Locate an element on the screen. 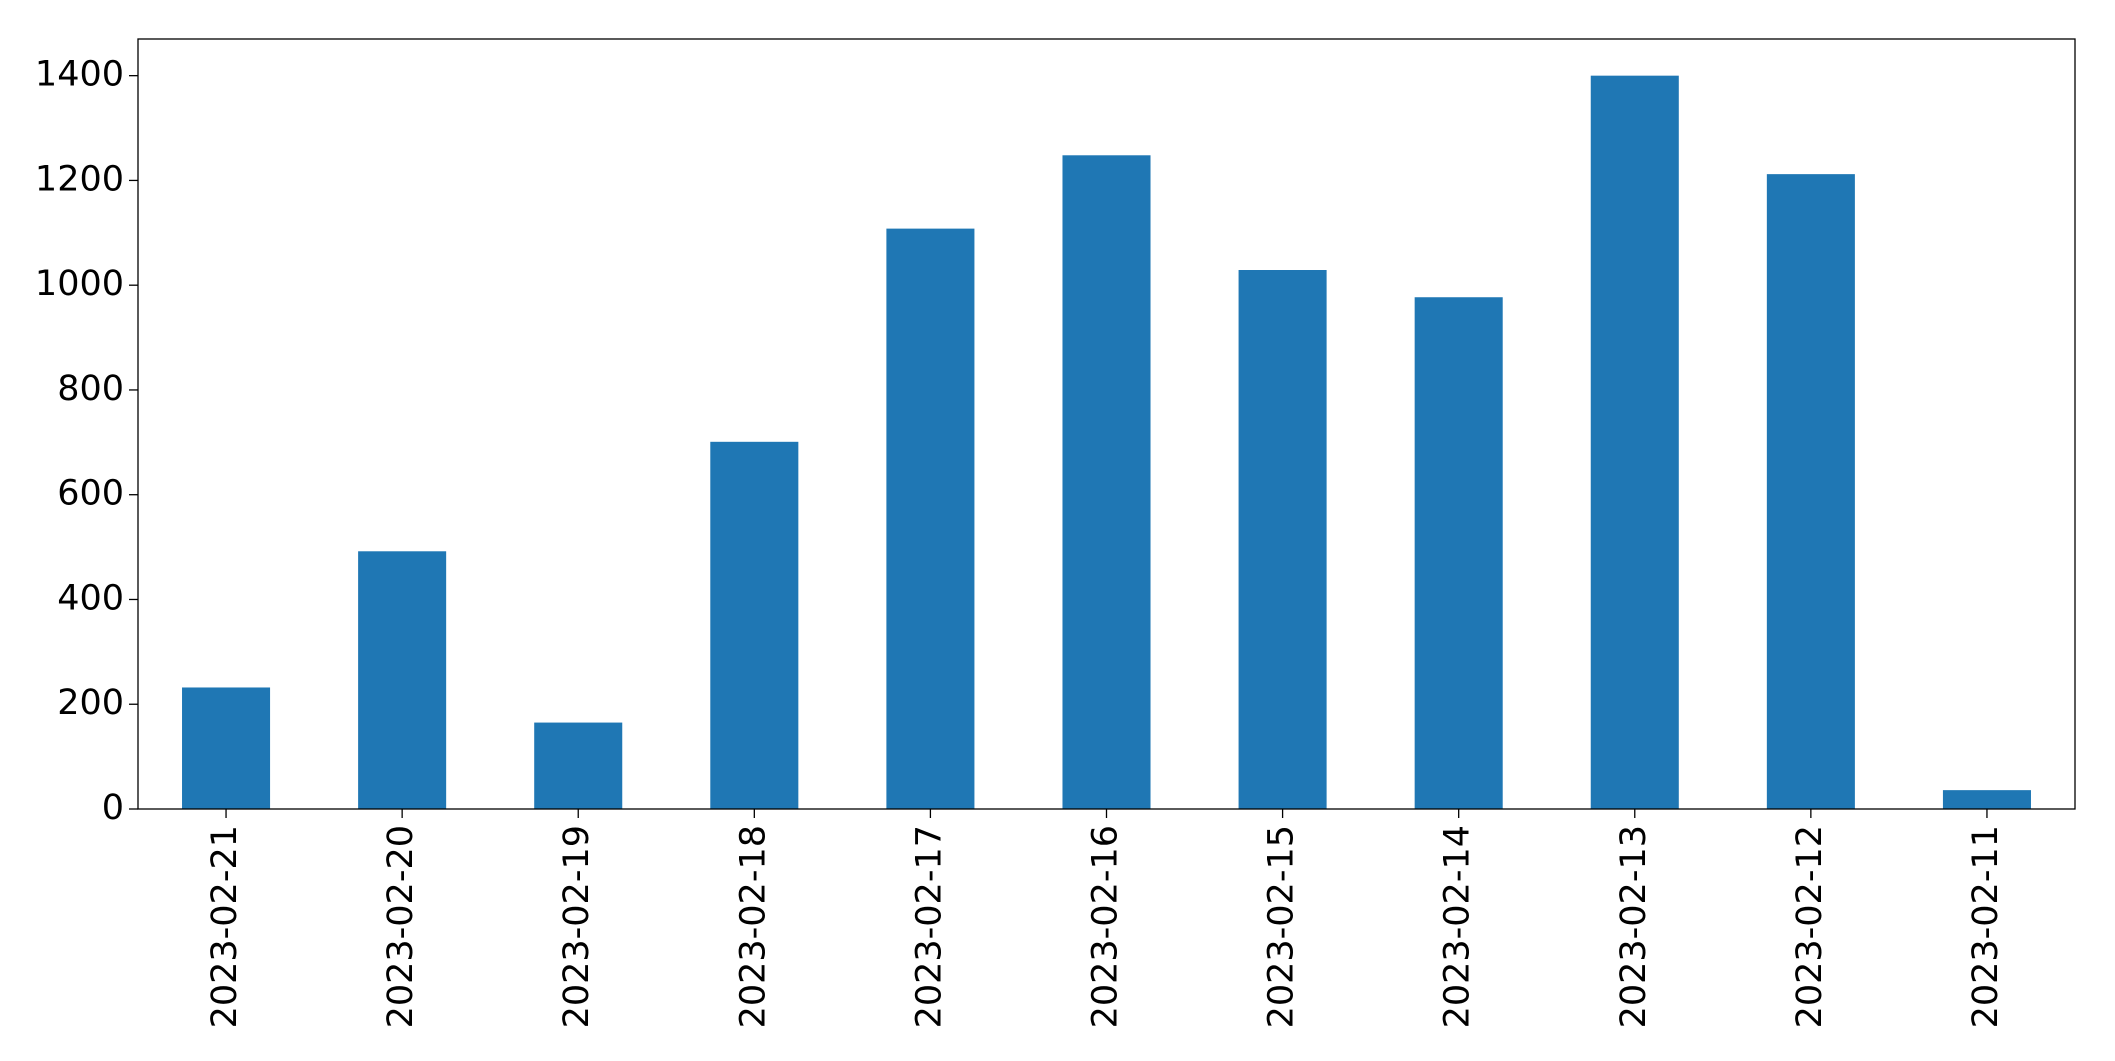  y-tick-label: 400 is located at coordinates (90, 598).